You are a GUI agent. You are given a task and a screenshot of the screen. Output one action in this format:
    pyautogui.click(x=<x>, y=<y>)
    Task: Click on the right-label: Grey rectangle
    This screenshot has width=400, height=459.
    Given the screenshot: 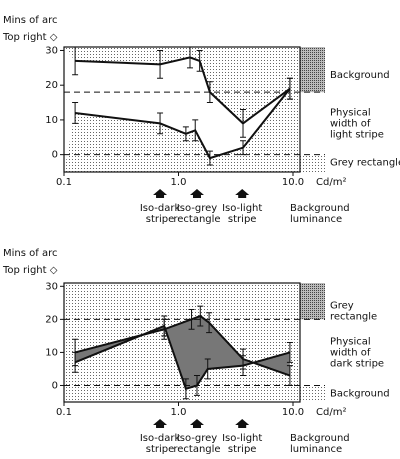 What is the action you would take?
    pyautogui.click(x=365, y=163)
    